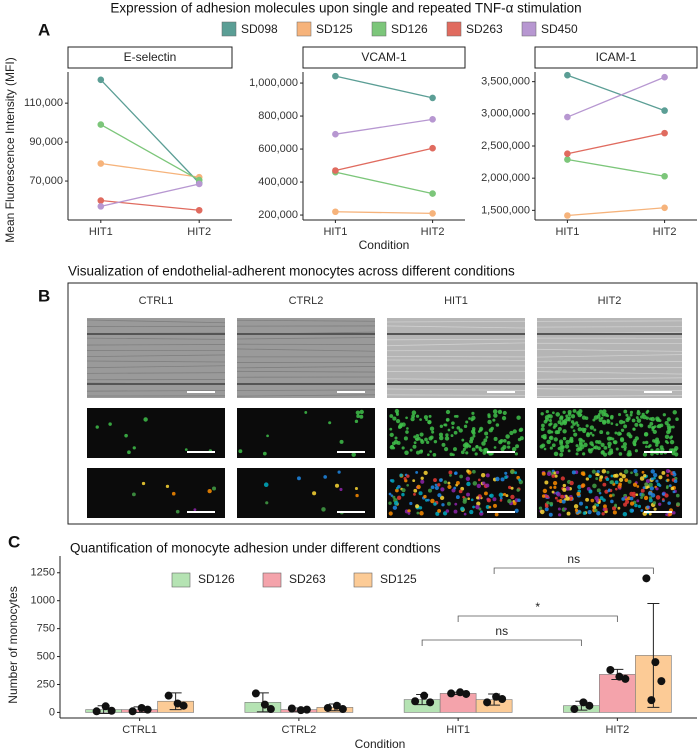 The image size is (700, 755). I want to click on y-tick-label: 250, so click(46, 684).